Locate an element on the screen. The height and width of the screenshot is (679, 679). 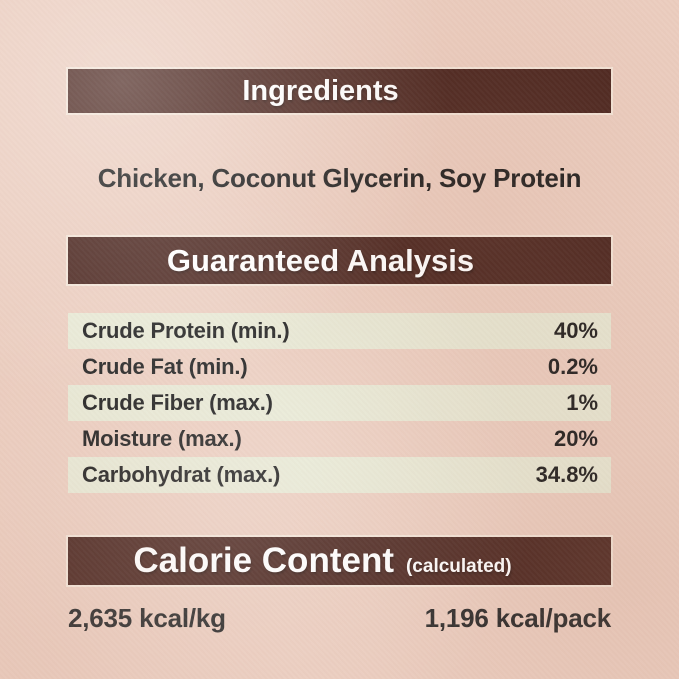
analysis-row-moisture: Moisture (max.) 20% is located at coordinates (339, 439).